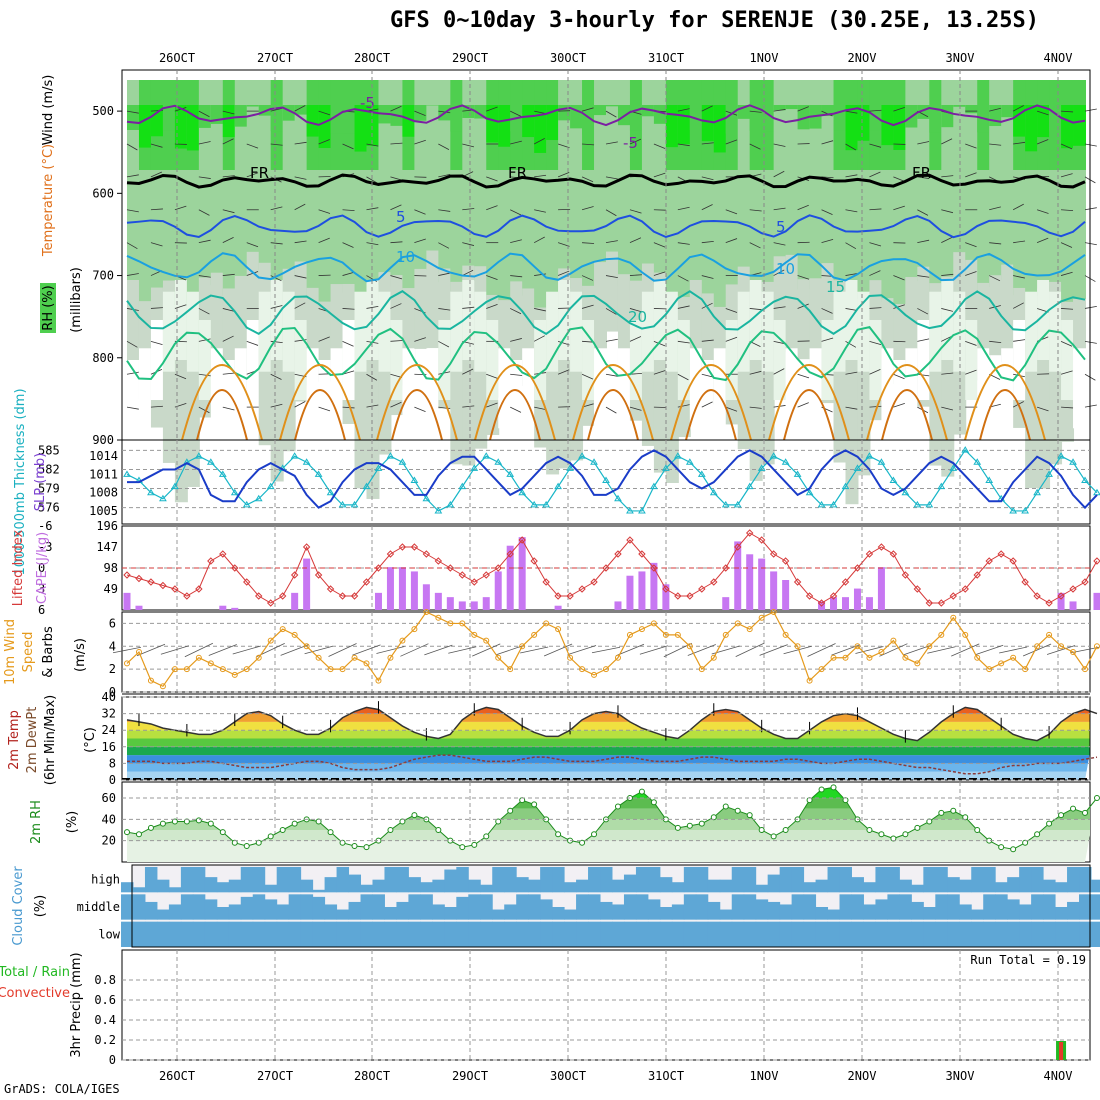 This screenshot has height=1100, width=1100. I want to click on rh-band-low, so click(517, 321).